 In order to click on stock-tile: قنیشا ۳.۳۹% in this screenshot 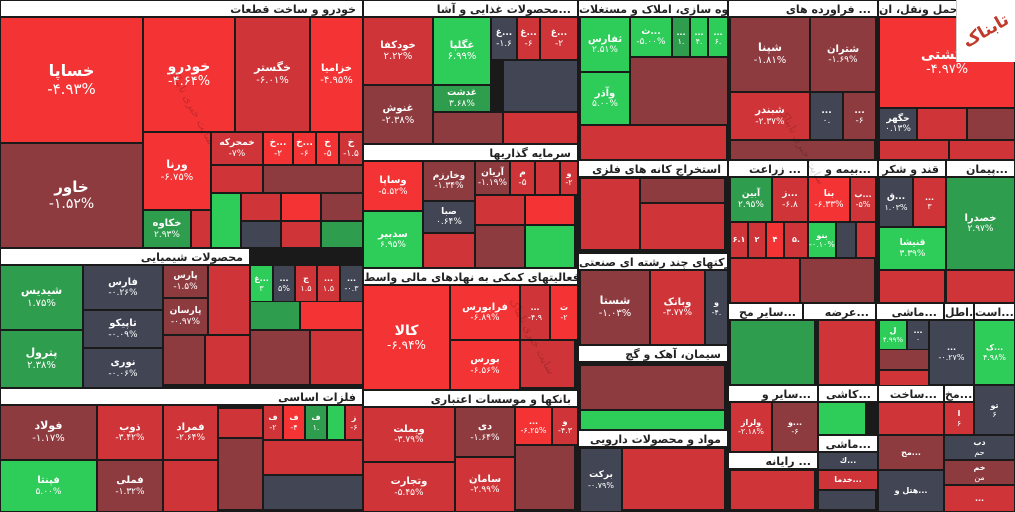, I will do `click(912, 248)`.